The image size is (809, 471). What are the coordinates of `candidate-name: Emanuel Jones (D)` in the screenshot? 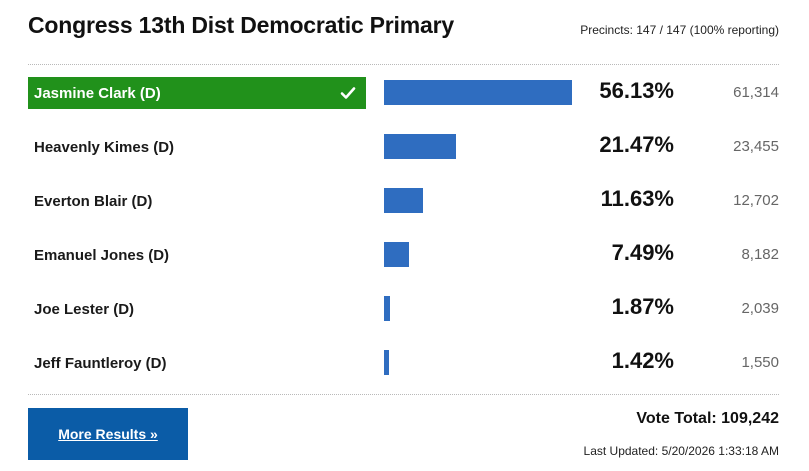 It's located at (102, 255).